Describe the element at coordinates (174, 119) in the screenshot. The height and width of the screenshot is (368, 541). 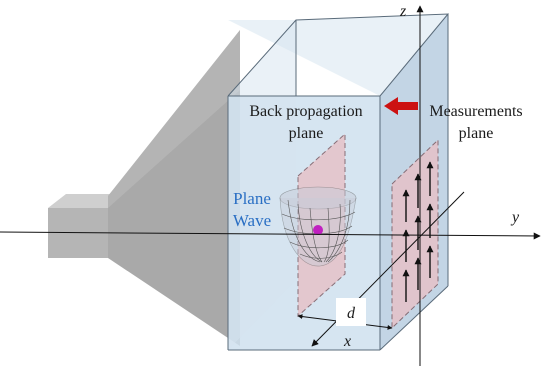
I see `horn-flare-shade` at that location.